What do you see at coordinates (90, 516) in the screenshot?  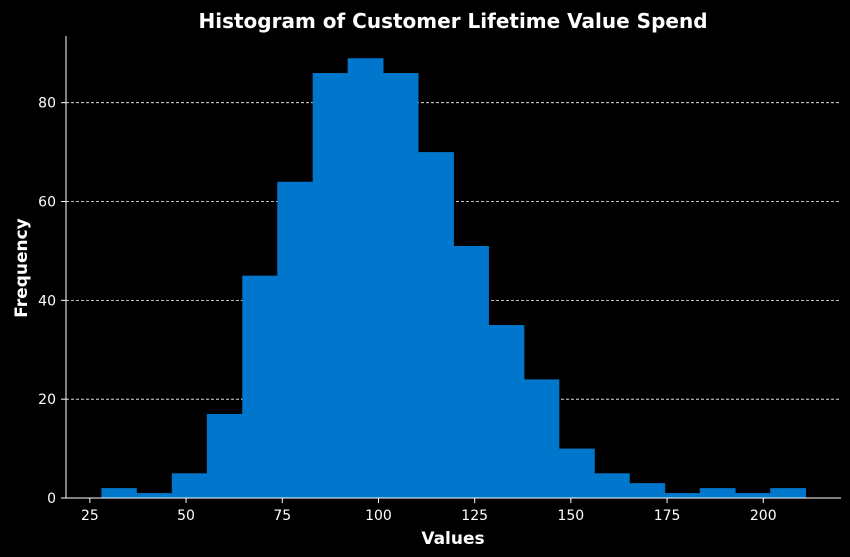 I see `x-tick-label-25: 25` at bounding box center [90, 516].